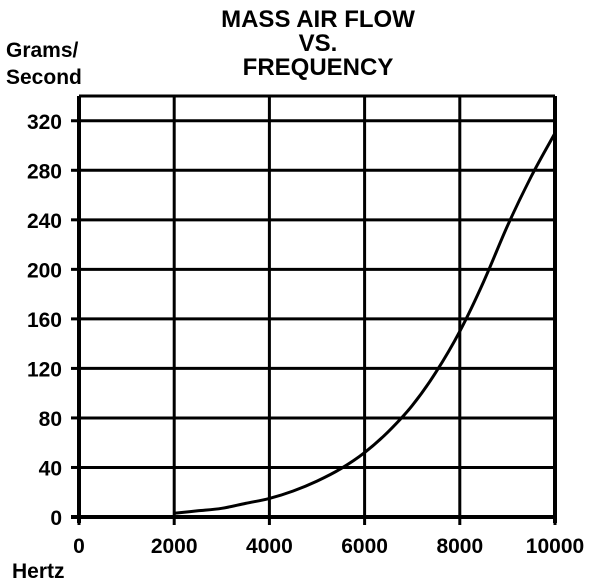 Image resolution: width=608 pixels, height=582 pixels. I want to click on x-tick-labels: 0 2000 4000 6000 8000 10000, so click(328, 537).